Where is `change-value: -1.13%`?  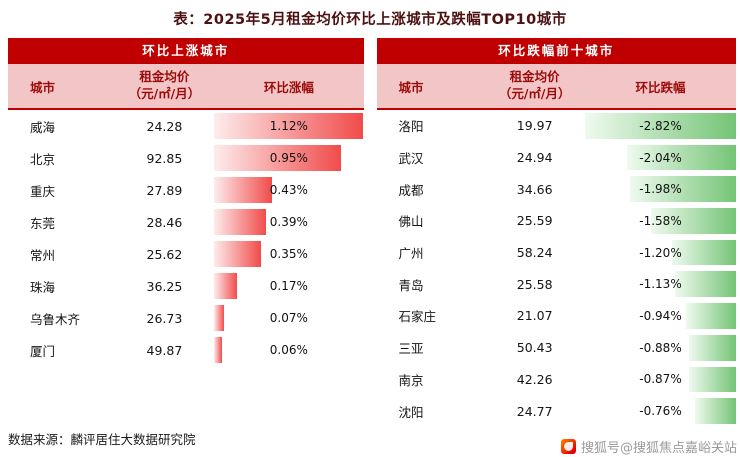
change-value: -1.13% is located at coordinates (660, 284).